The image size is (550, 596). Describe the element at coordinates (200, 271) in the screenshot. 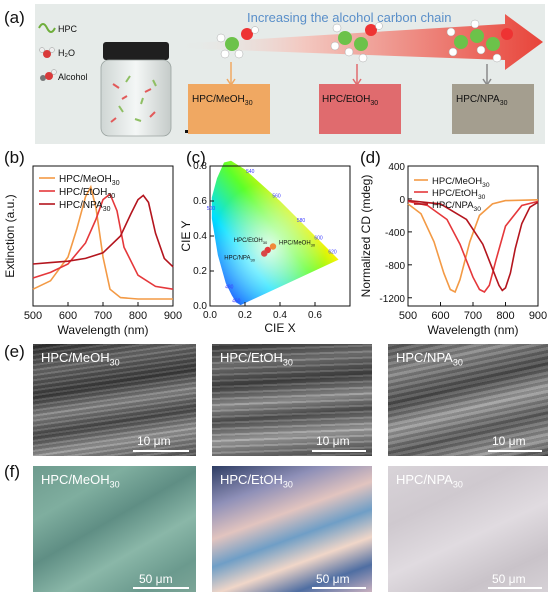

I see `chart-c-ytick-label: 0.2` at that location.